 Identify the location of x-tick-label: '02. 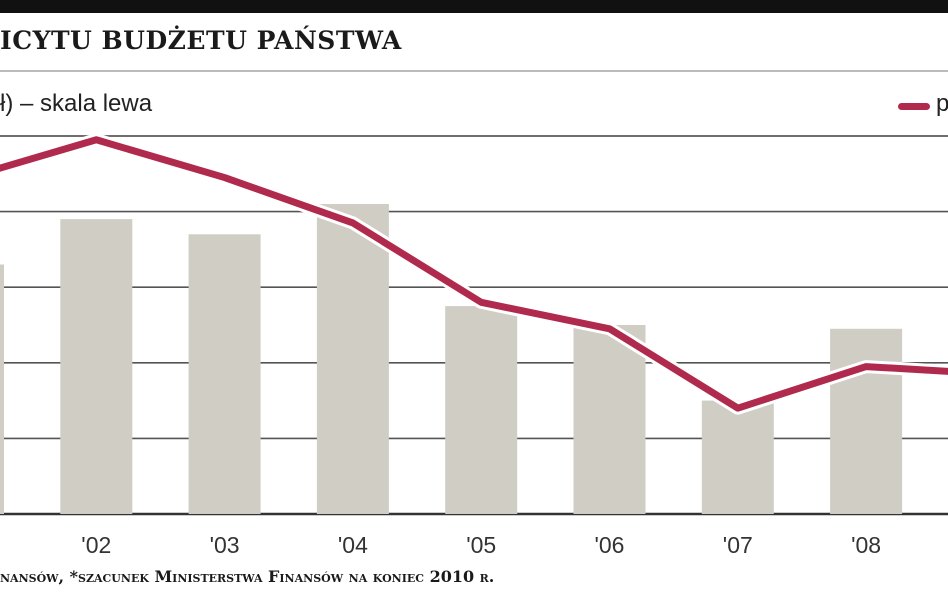
(96, 545).